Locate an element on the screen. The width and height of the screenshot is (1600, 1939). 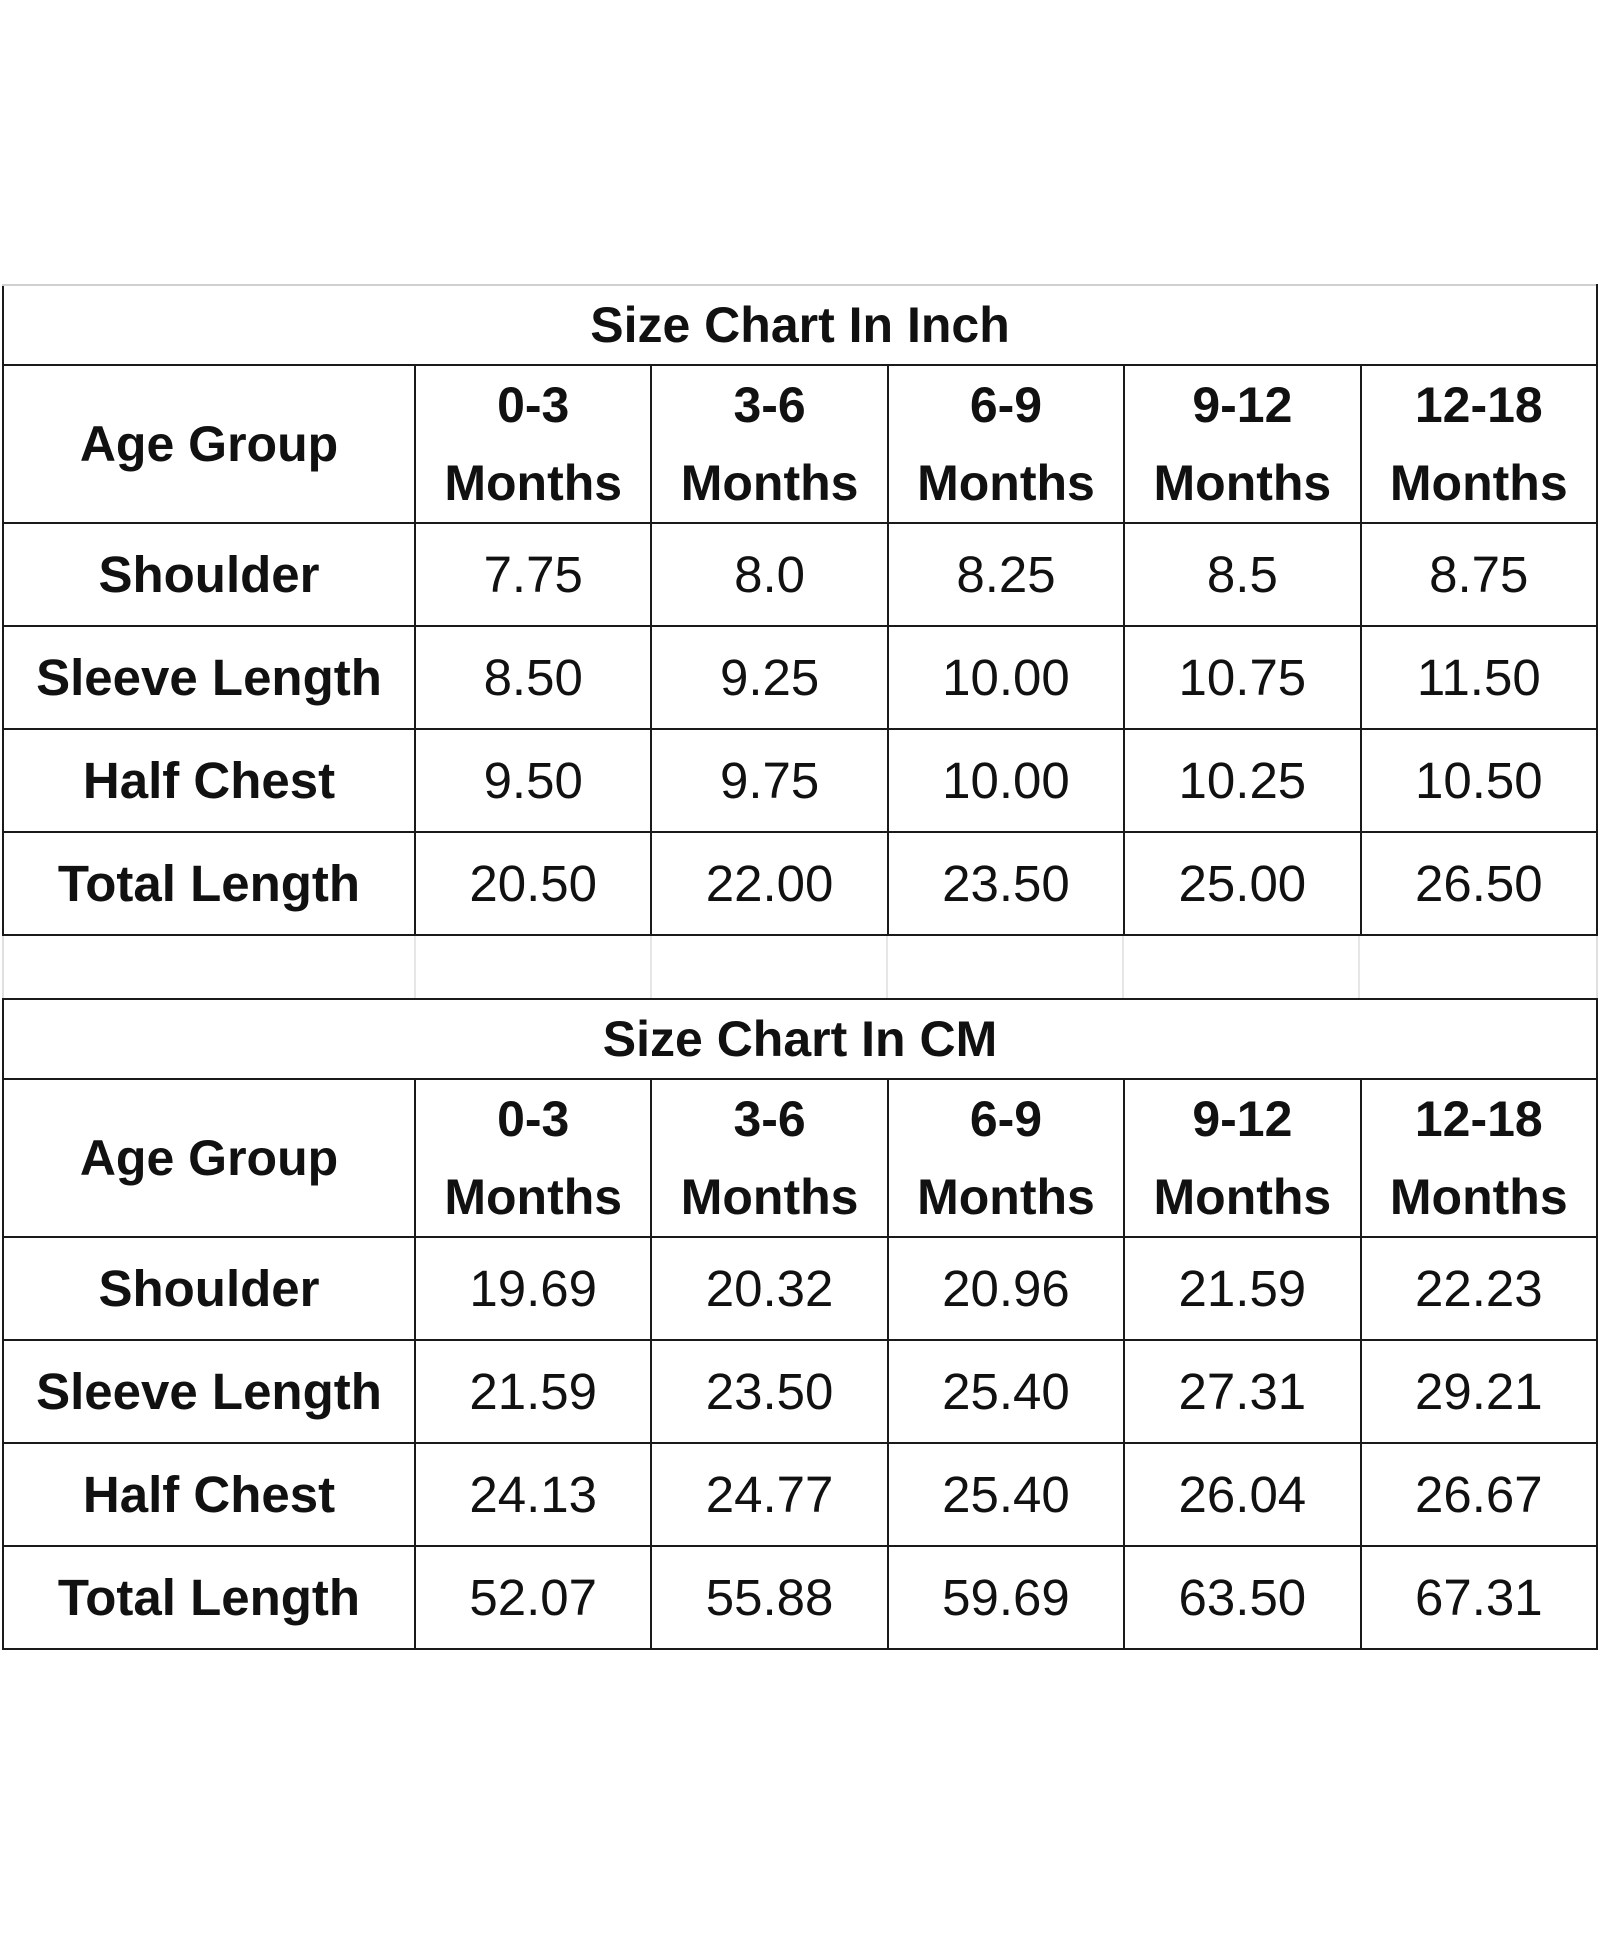
table-cell: 59.69 is located at coordinates (1006, 1597).